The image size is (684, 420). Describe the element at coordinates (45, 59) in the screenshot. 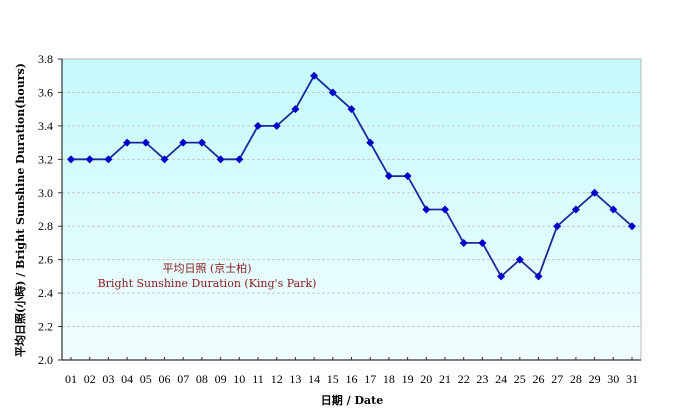

I see `y-tick-label: 3.8` at that location.